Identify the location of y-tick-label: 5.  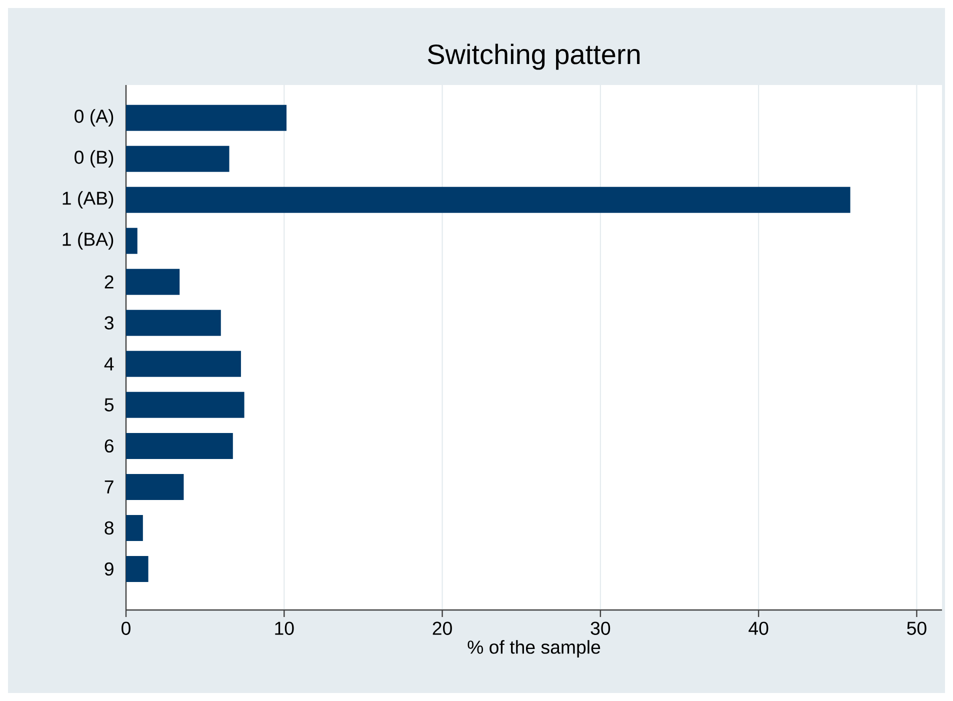
(109, 405).